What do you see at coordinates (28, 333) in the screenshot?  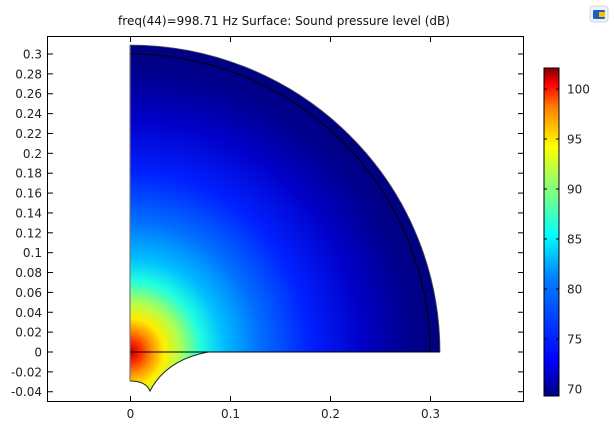 I see `y-tick-label: 0.02` at bounding box center [28, 333].